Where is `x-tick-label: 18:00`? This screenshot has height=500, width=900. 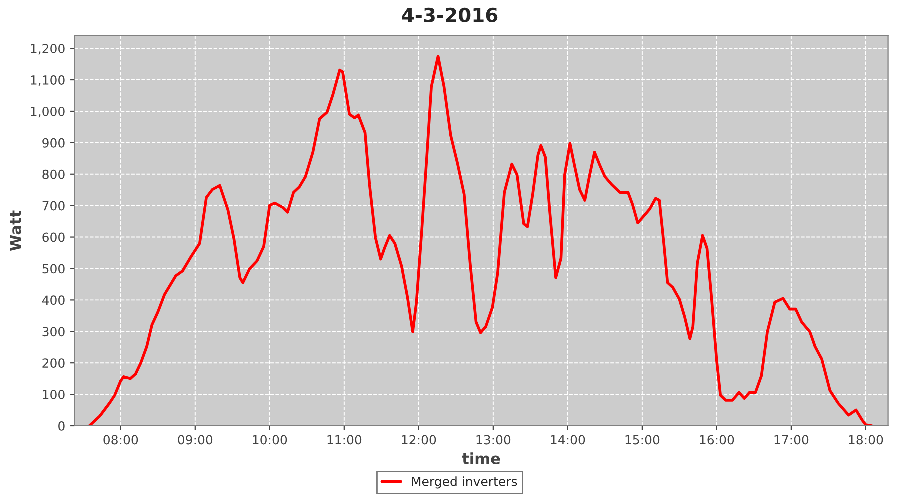 x-tick-label: 18:00 is located at coordinates (866, 440).